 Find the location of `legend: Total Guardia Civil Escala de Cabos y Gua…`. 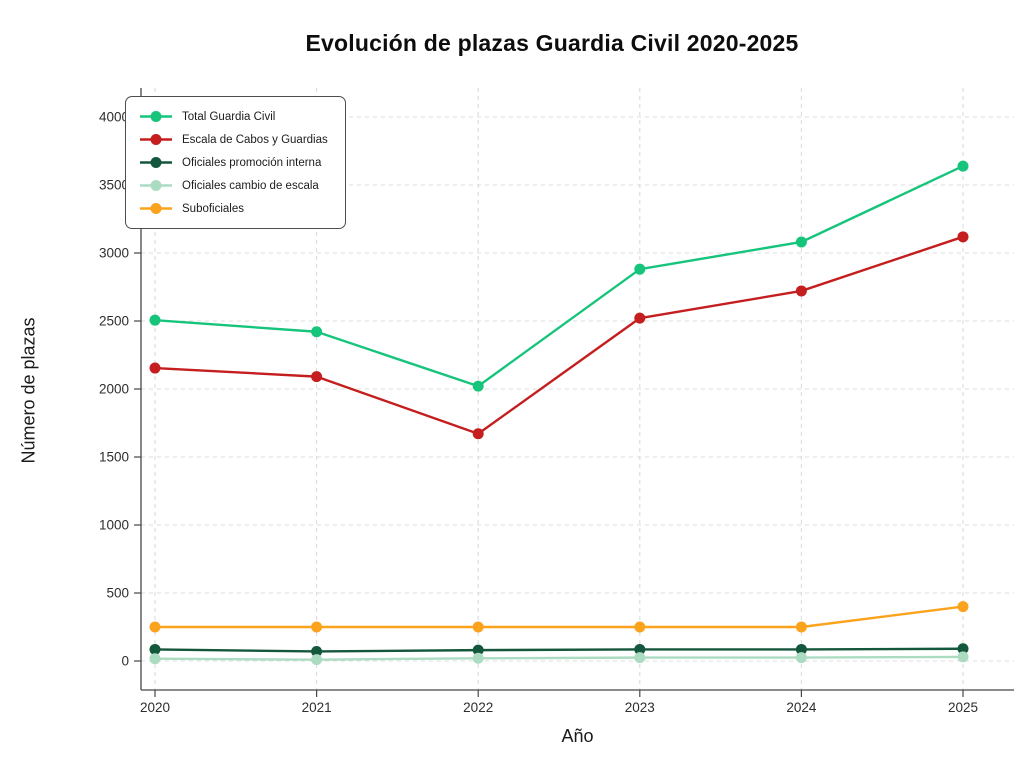

legend: Total Guardia Civil Escala de Cabos y Gua… is located at coordinates (235, 162).